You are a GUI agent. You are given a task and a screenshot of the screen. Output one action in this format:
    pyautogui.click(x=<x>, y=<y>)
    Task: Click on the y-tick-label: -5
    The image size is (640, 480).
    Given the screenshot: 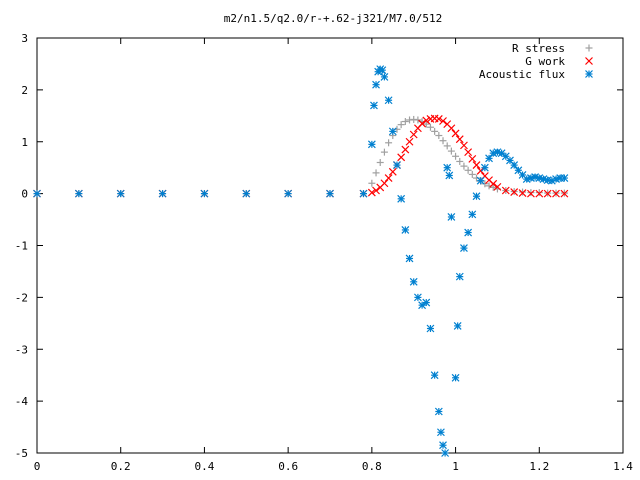 What is the action you would take?
    pyautogui.click(x=21, y=453)
    